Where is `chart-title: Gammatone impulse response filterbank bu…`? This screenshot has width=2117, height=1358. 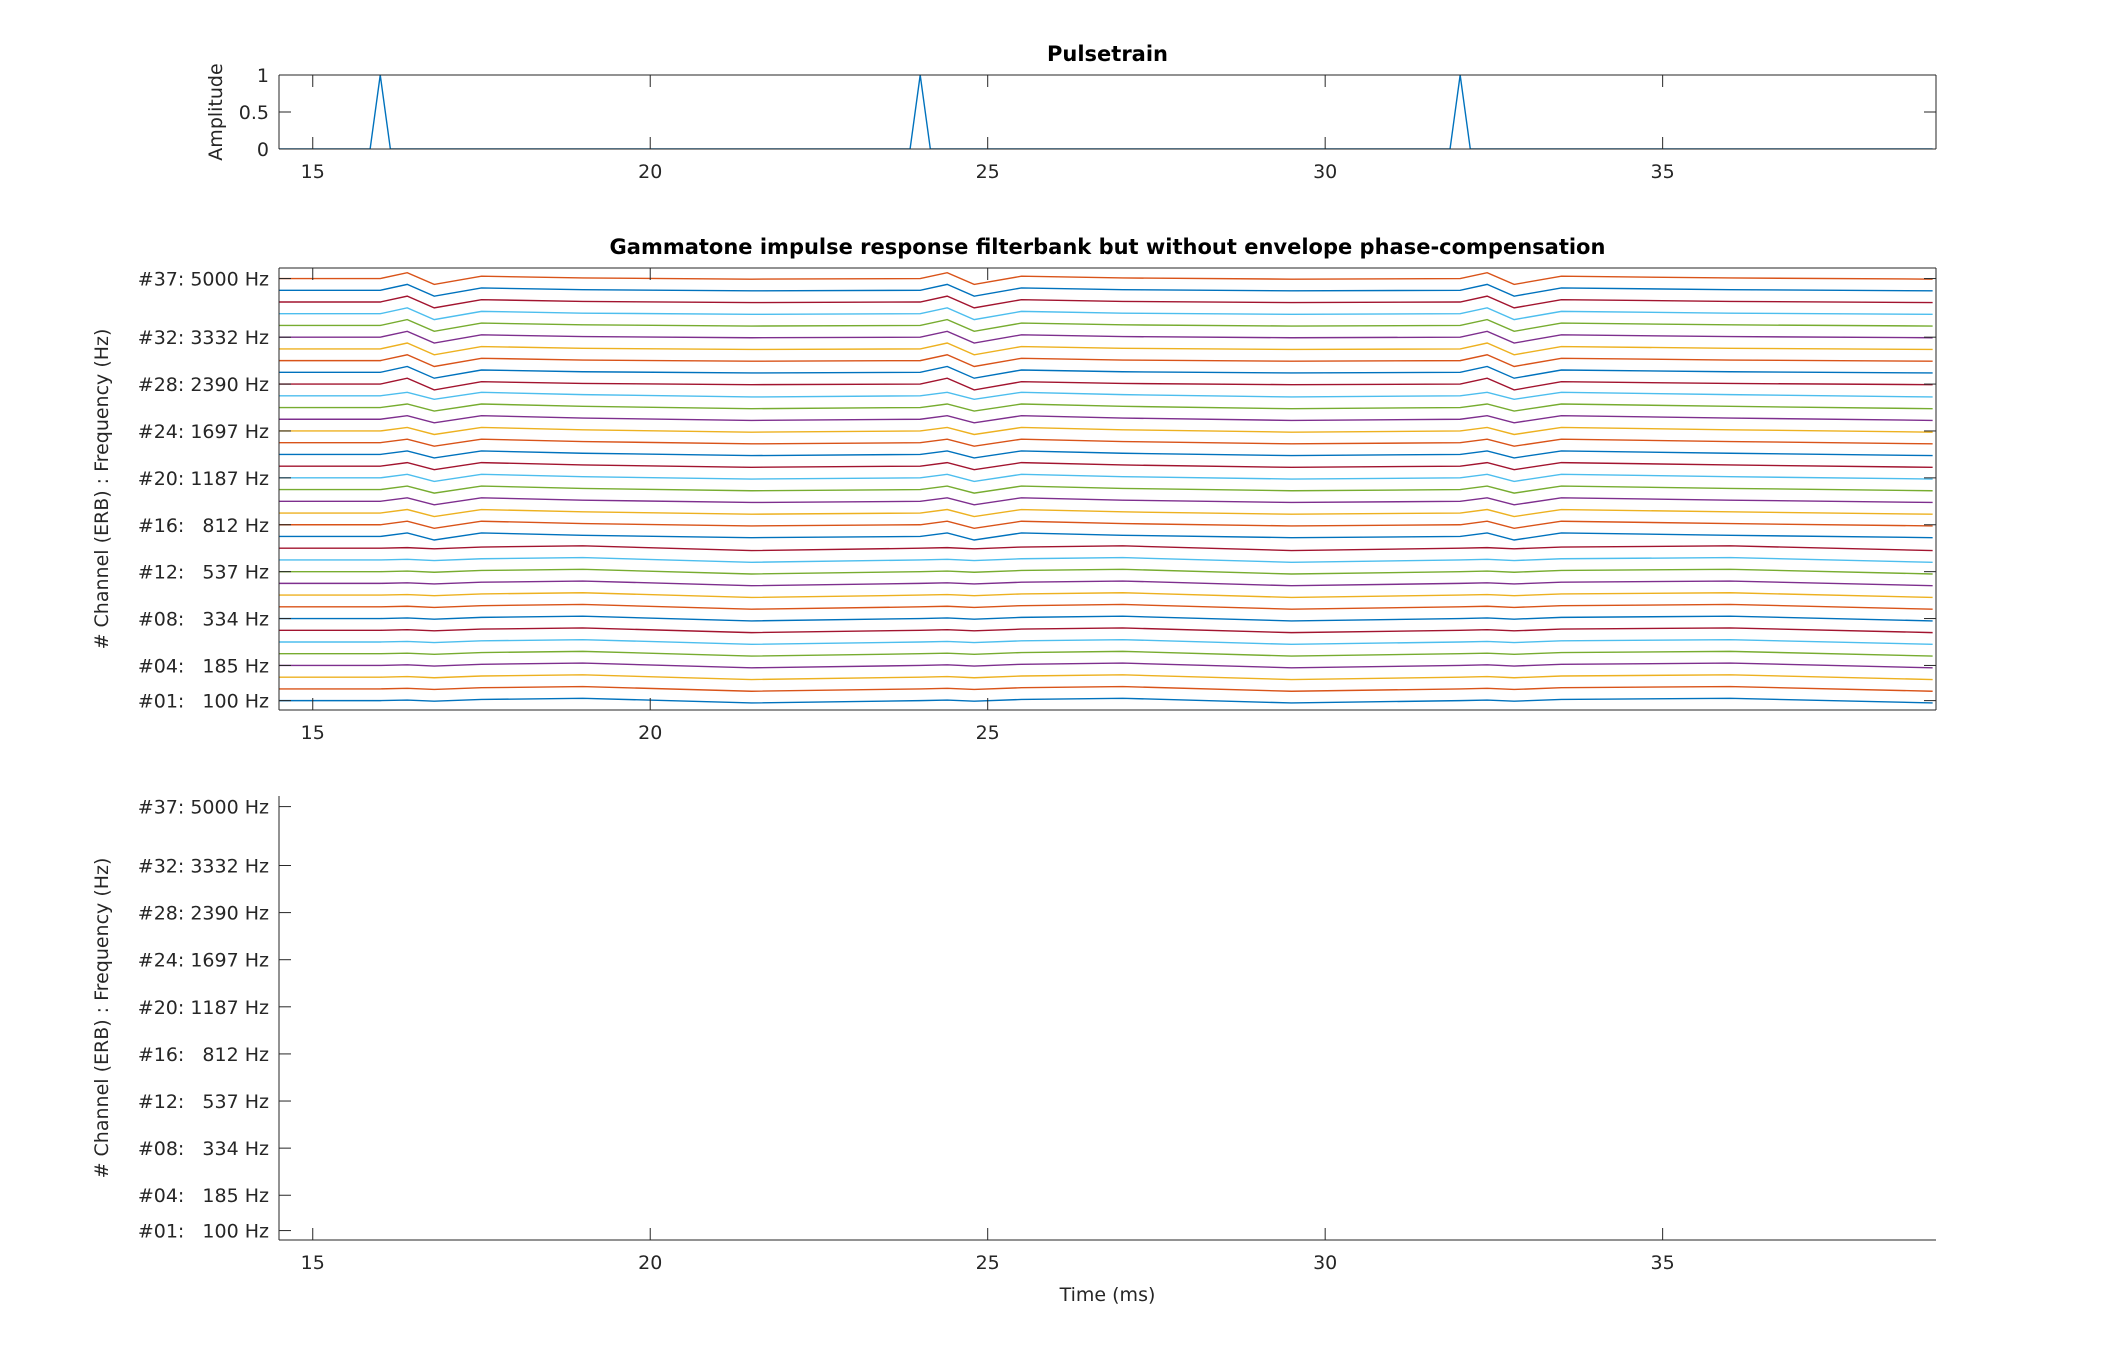 chart-title: Gammatone impulse response filterbank bu… is located at coordinates (1108, 247).